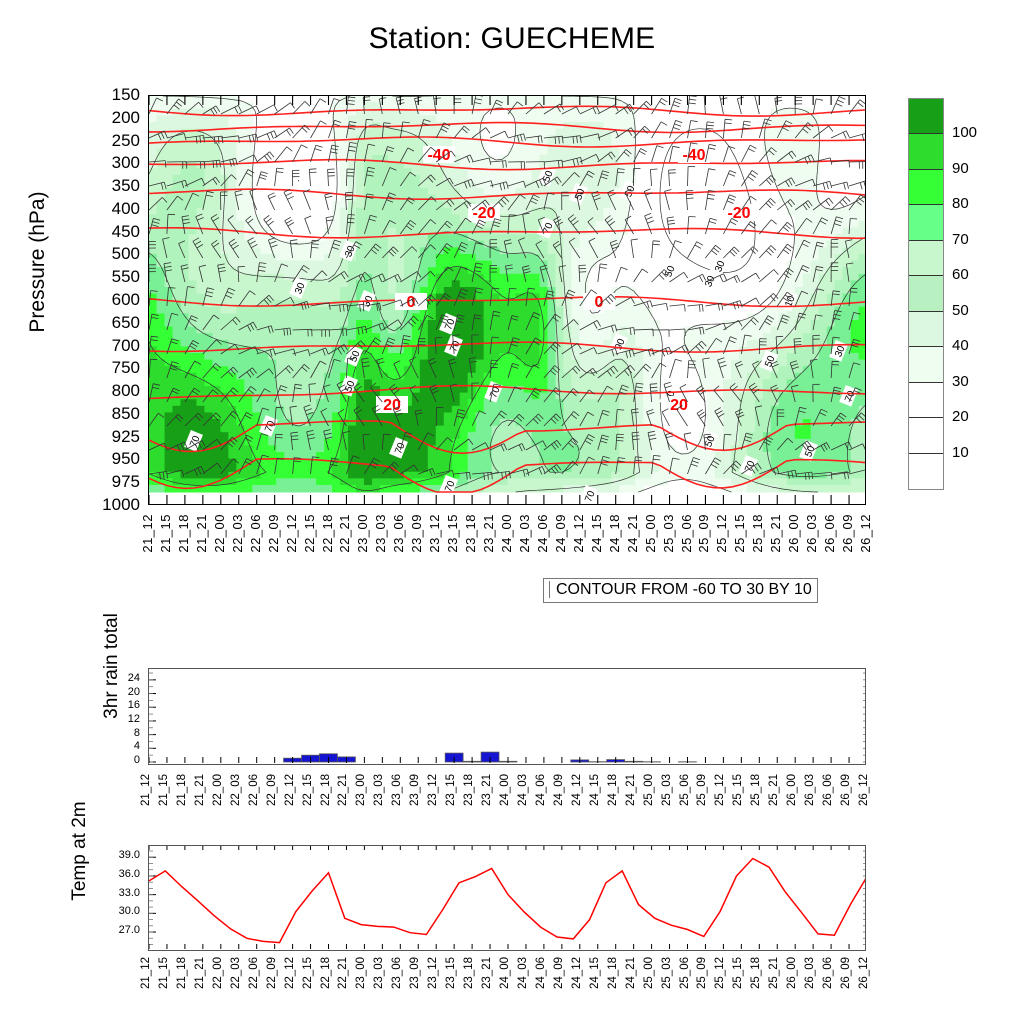  I want to click on x-tick-label: 22_15, so click(307, 973).